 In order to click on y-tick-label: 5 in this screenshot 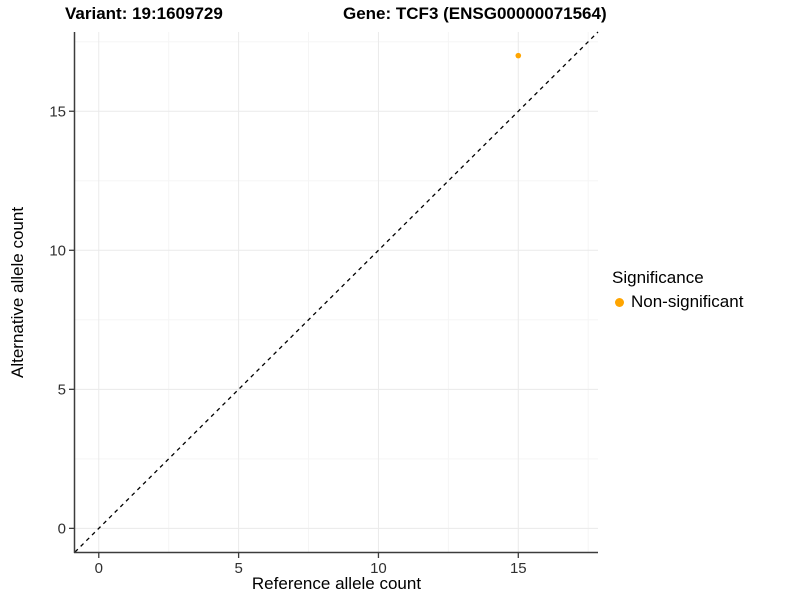, I will do `click(62, 389)`.